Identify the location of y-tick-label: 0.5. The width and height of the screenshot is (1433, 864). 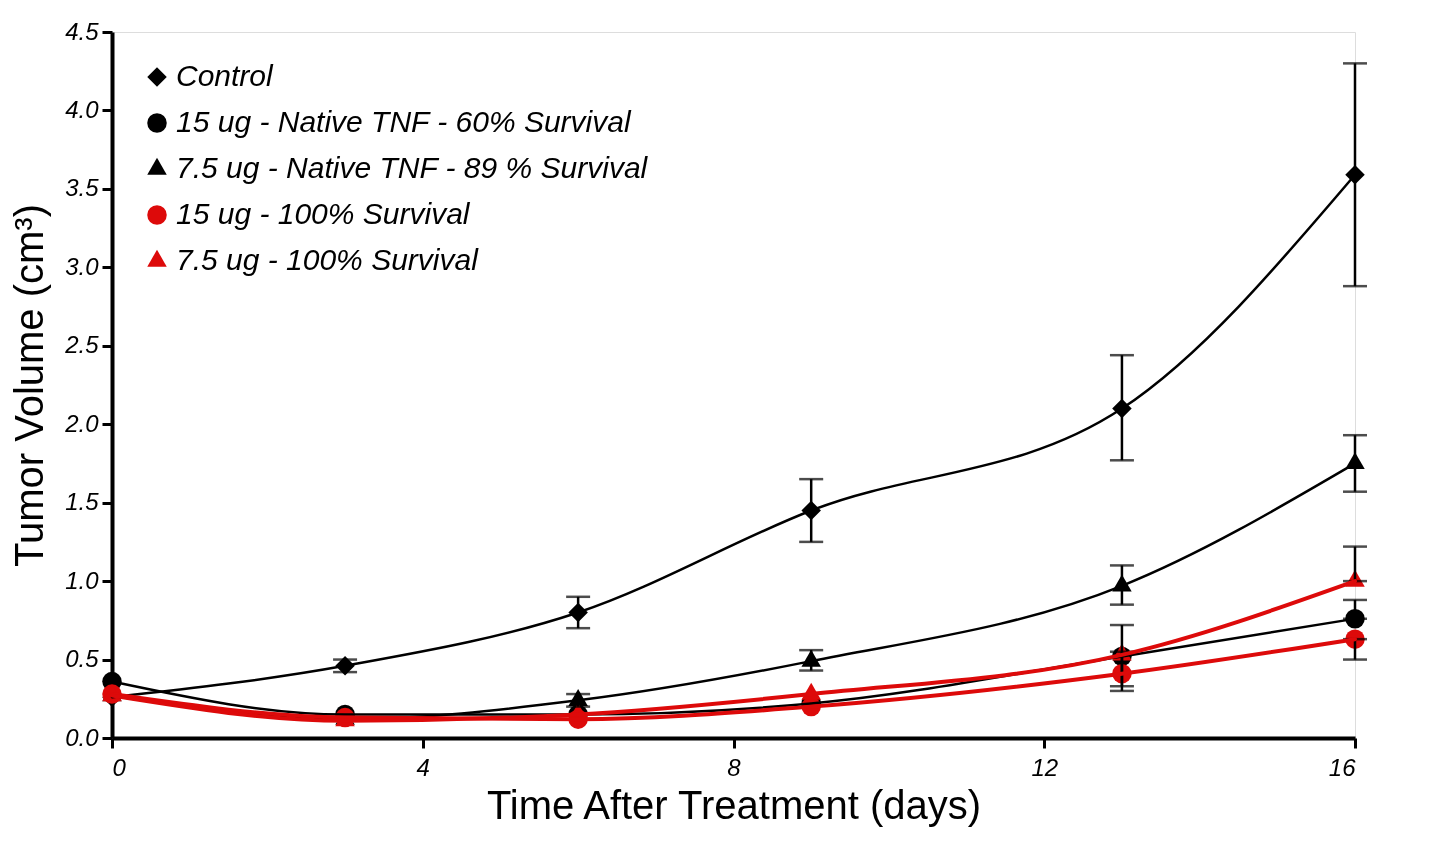
(82, 659).